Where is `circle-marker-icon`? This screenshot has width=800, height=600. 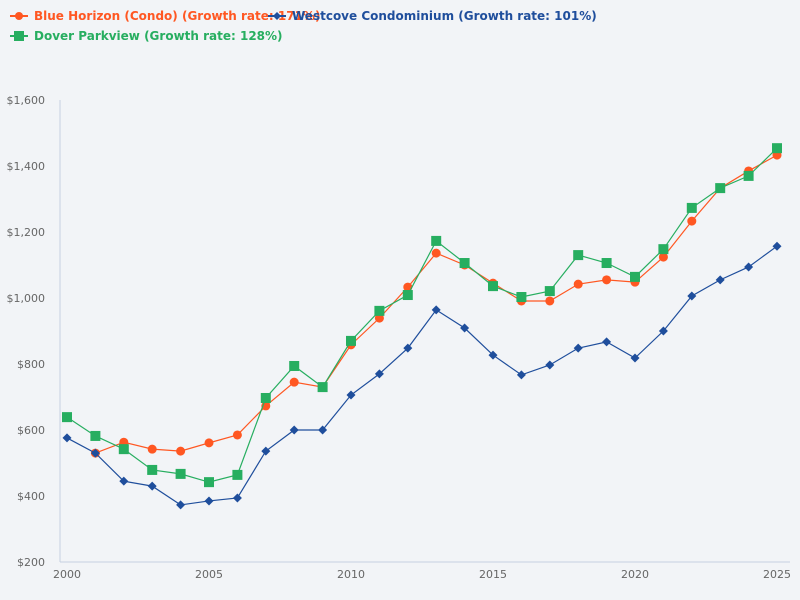
circle-marker-icon is located at coordinates (19, 16).